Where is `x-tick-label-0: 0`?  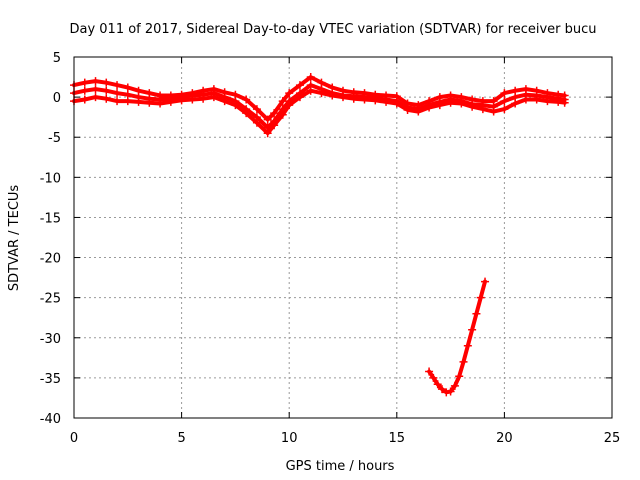
x-tick-label-0: 0 is located at coordinates (74, 438).